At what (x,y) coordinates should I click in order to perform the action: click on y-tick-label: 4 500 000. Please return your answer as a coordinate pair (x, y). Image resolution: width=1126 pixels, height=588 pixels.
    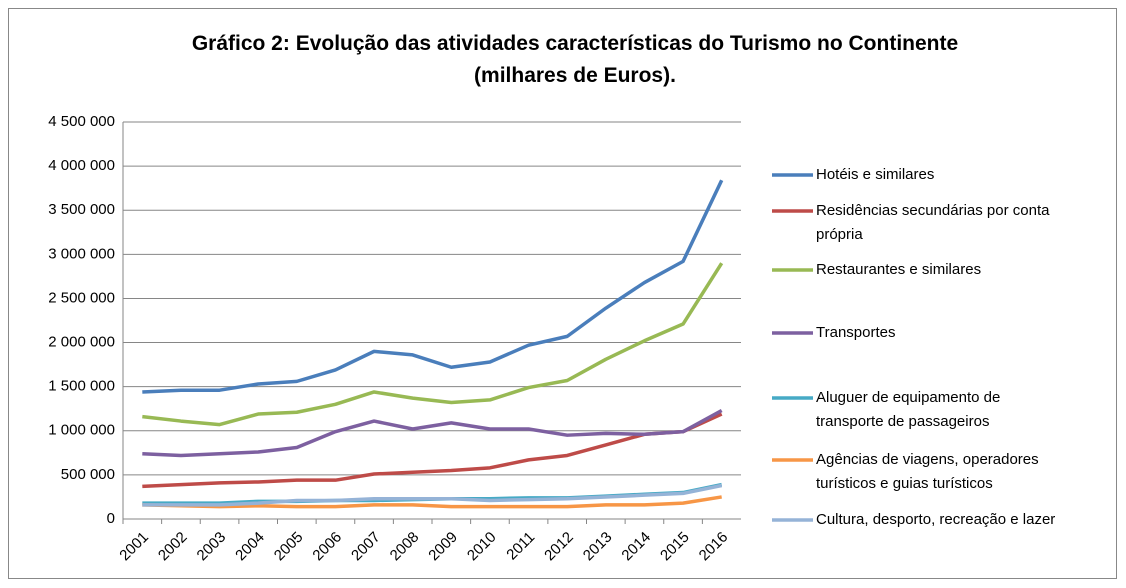
    Looking at the image, I should click on (81, 121).